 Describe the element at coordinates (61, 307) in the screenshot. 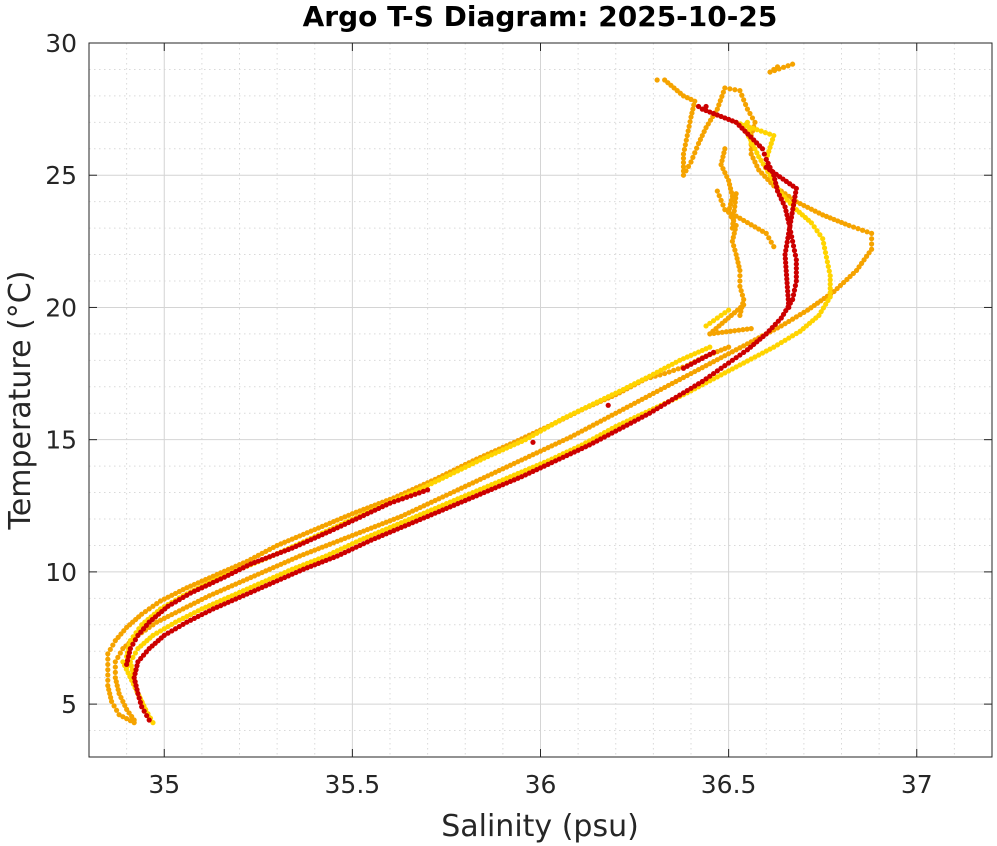

I see `y-tick-label: 20` at that location.